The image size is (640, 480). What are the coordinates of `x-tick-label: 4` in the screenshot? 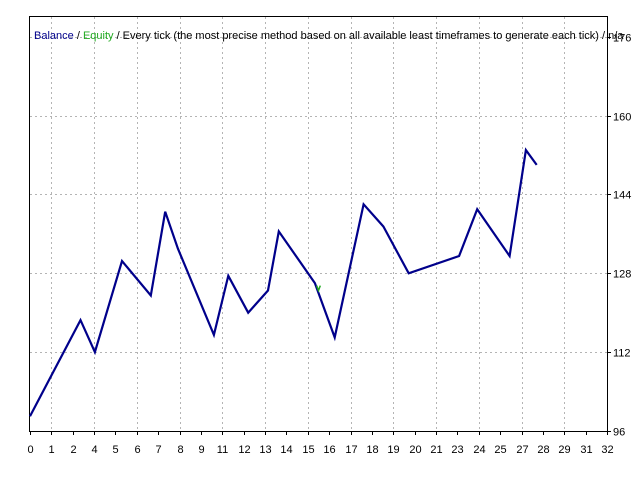 It's located at (94, 450).